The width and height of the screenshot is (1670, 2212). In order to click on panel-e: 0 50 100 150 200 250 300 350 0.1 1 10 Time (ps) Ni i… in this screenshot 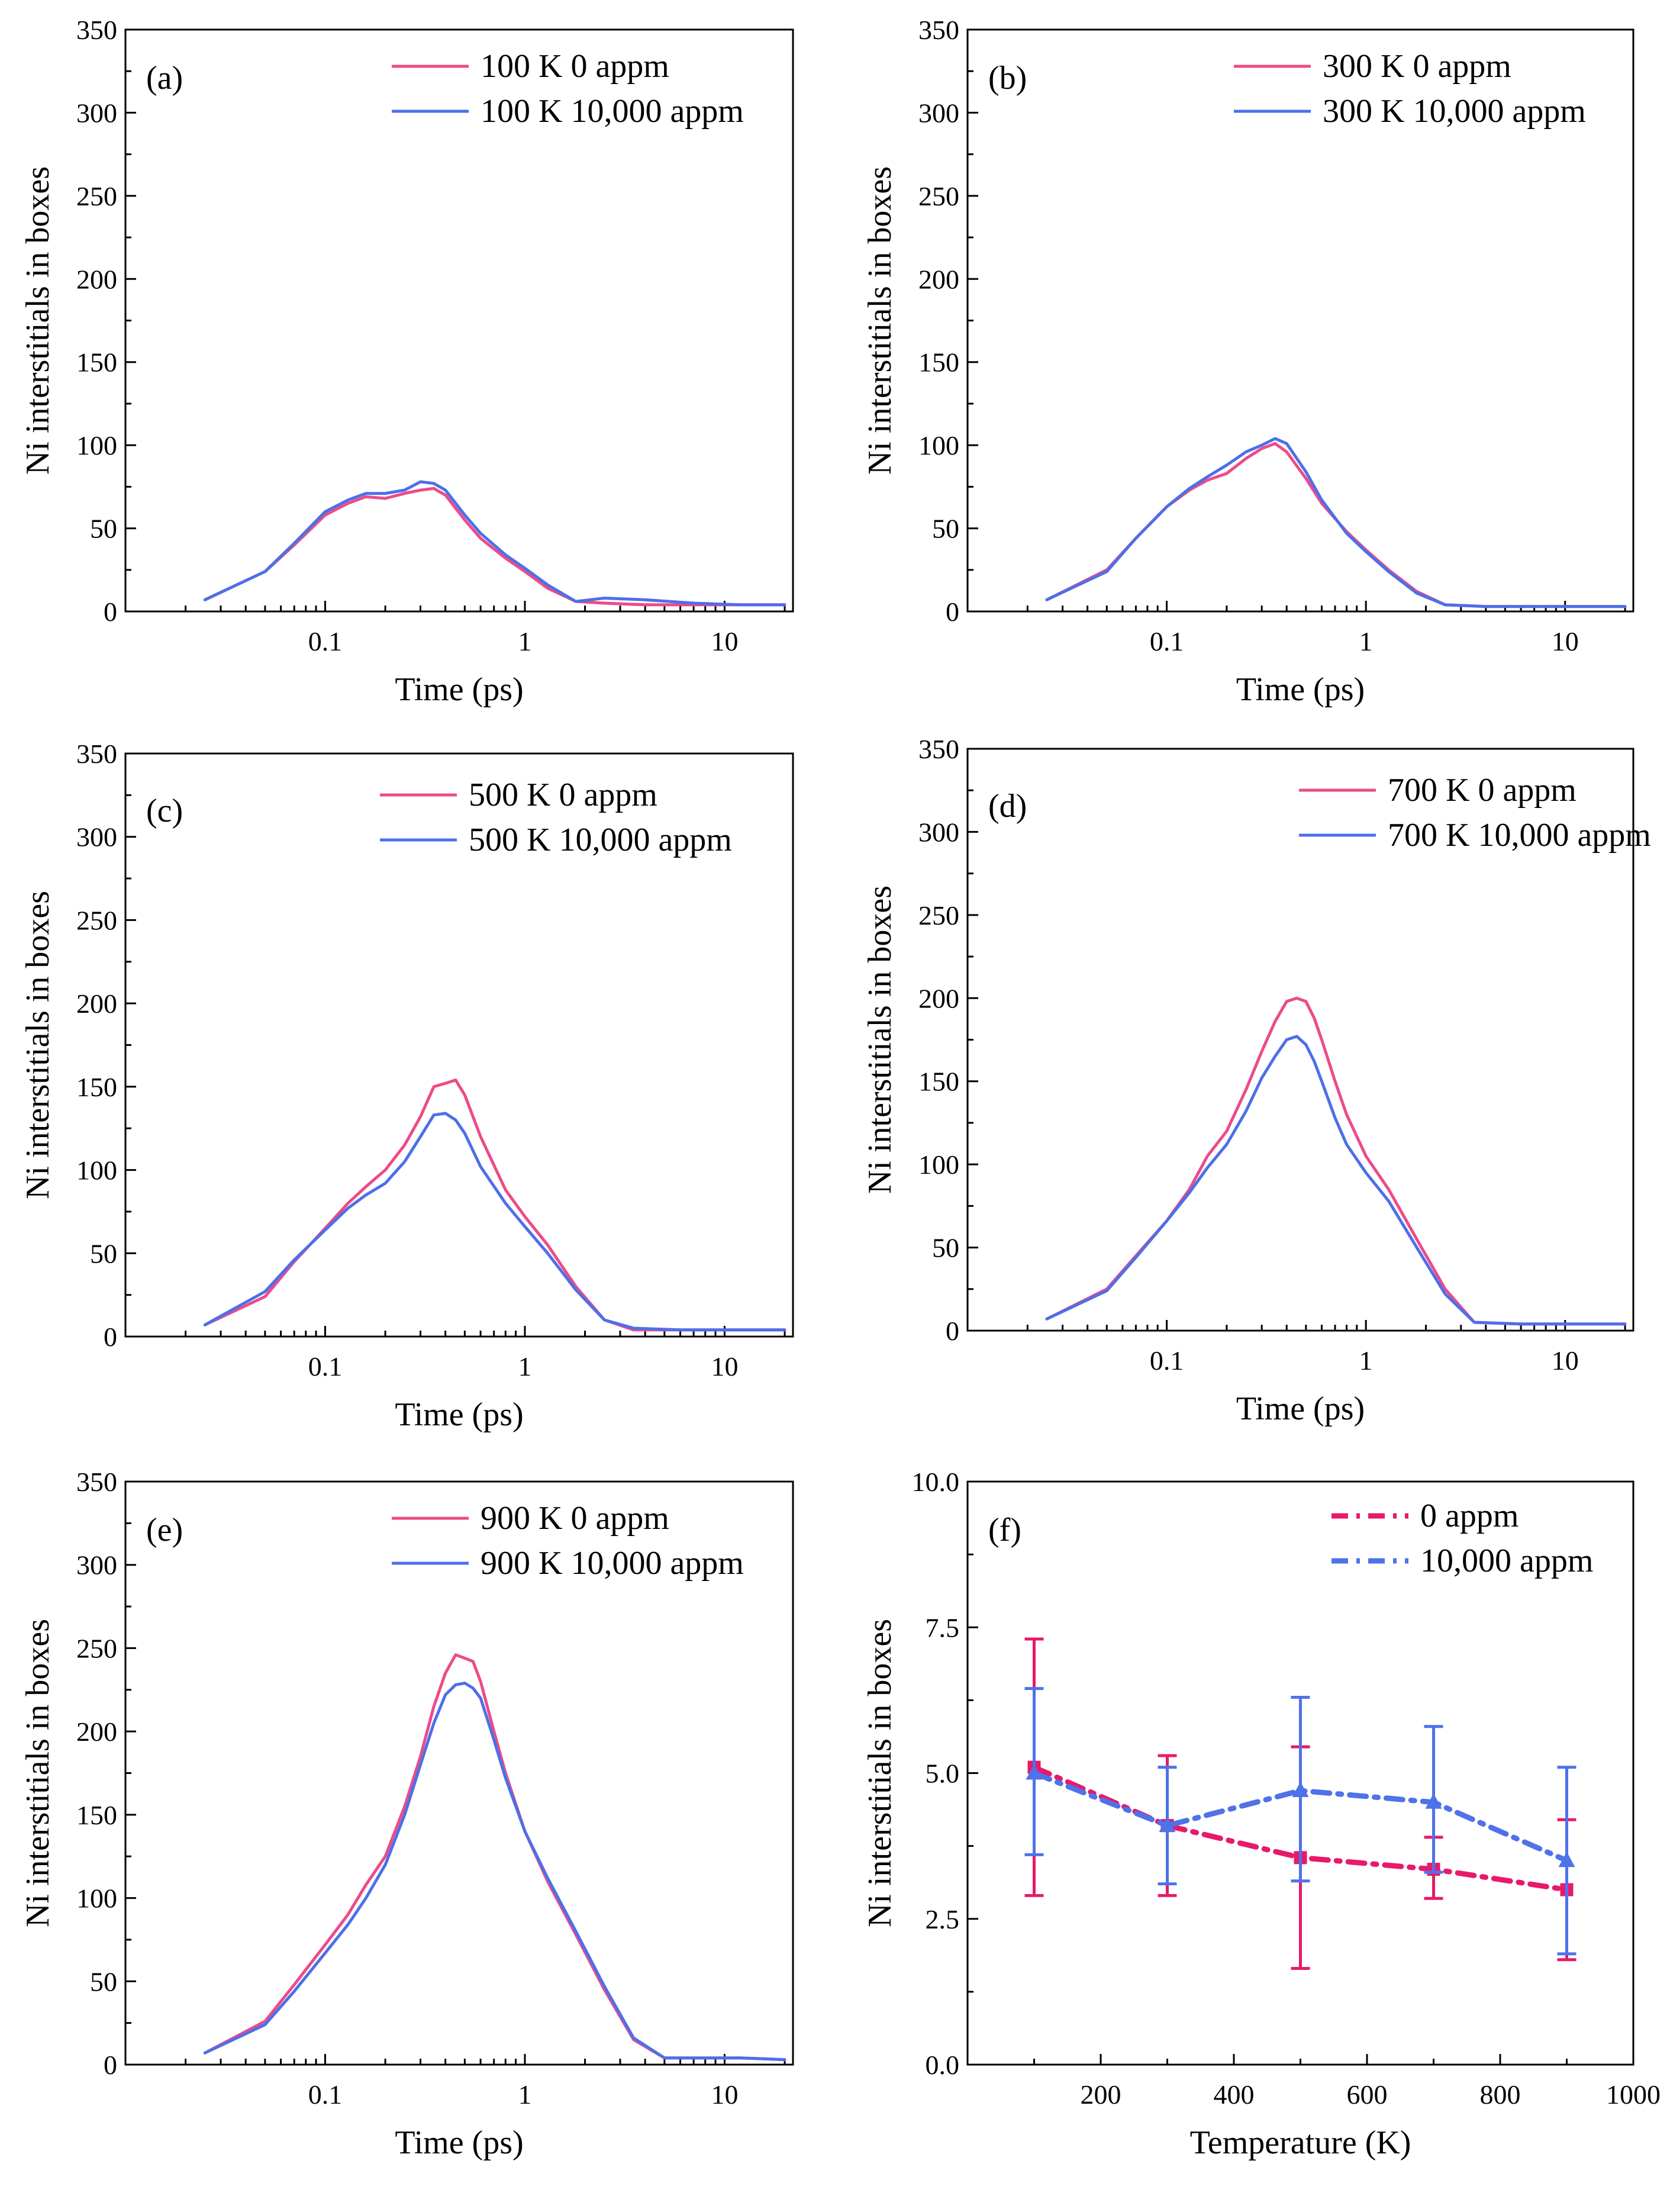, I will do `click(407, 1814)`.